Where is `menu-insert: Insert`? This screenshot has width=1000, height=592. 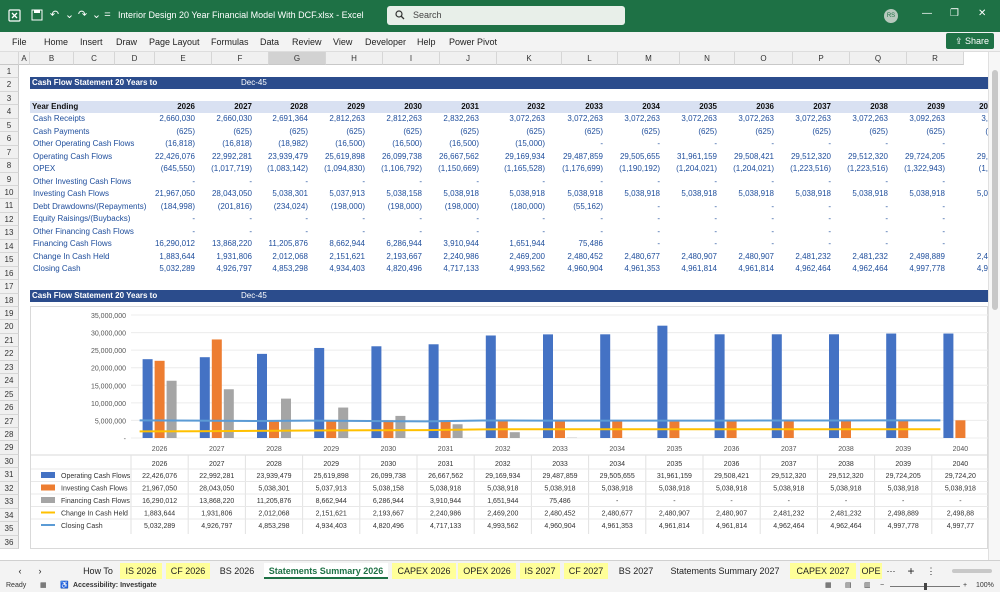 menu-insert: Insert is located at coordinates (91, 42).